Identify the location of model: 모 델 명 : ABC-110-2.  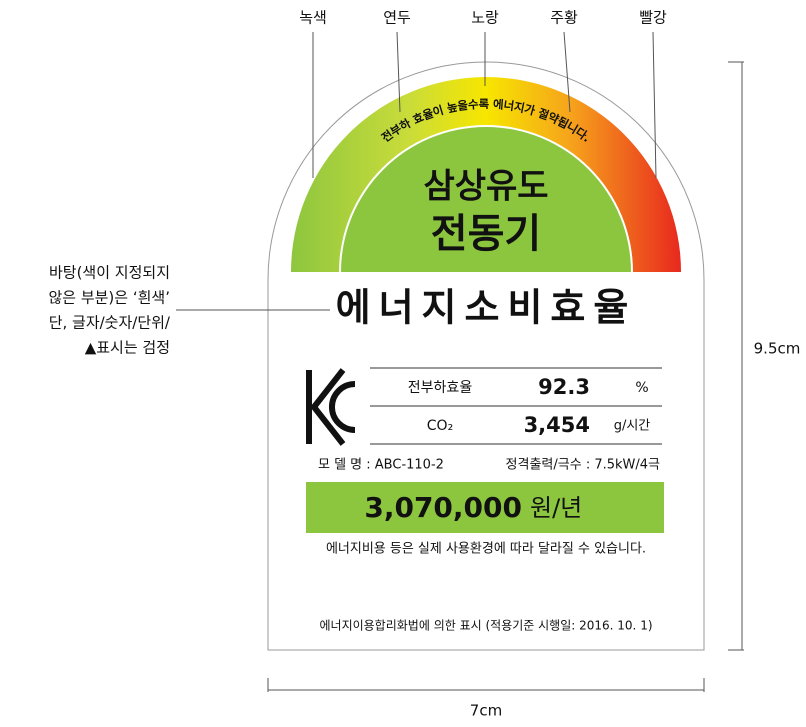
(381, 465).